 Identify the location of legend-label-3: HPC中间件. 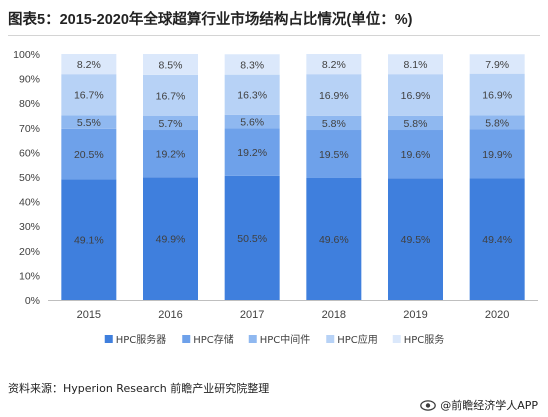
(285, 339).